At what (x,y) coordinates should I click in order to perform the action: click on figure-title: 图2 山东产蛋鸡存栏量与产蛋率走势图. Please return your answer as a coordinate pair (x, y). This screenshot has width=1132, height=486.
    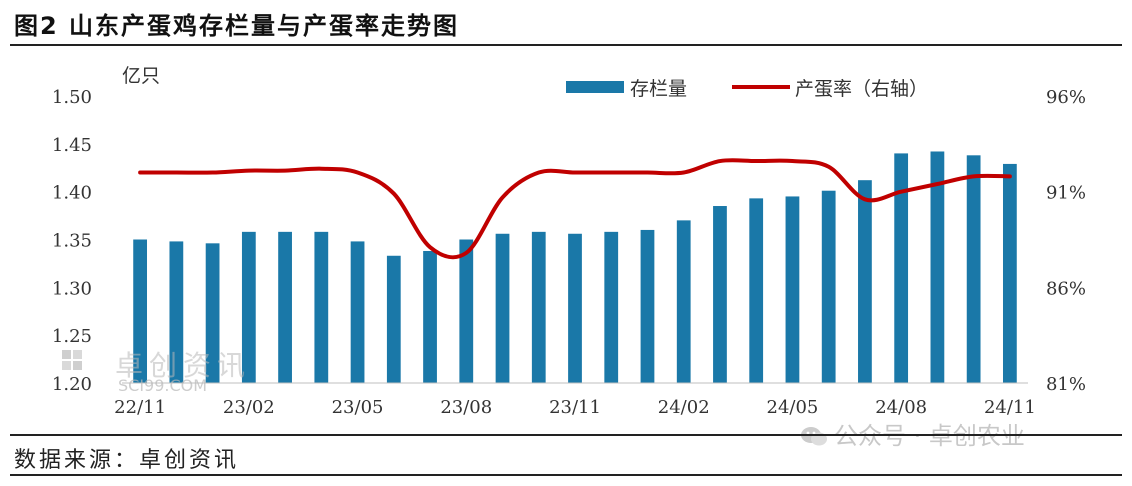
    Looking at the image, I should click on (237, 26).